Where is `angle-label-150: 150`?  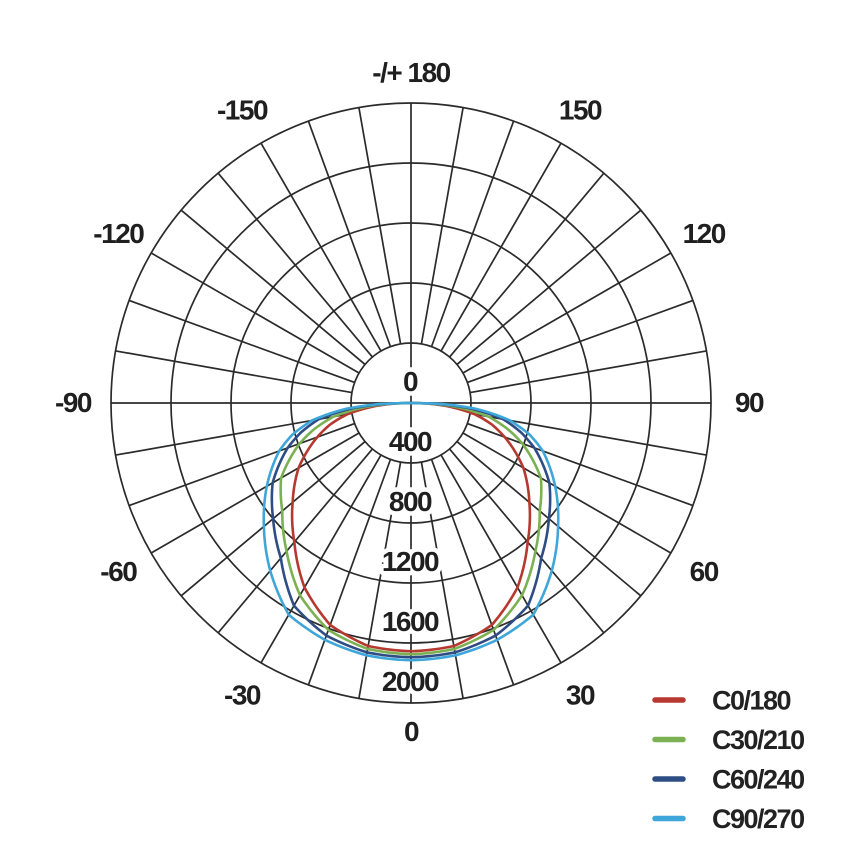 angle-label-150: 150 is located at coordinates (580, 109).